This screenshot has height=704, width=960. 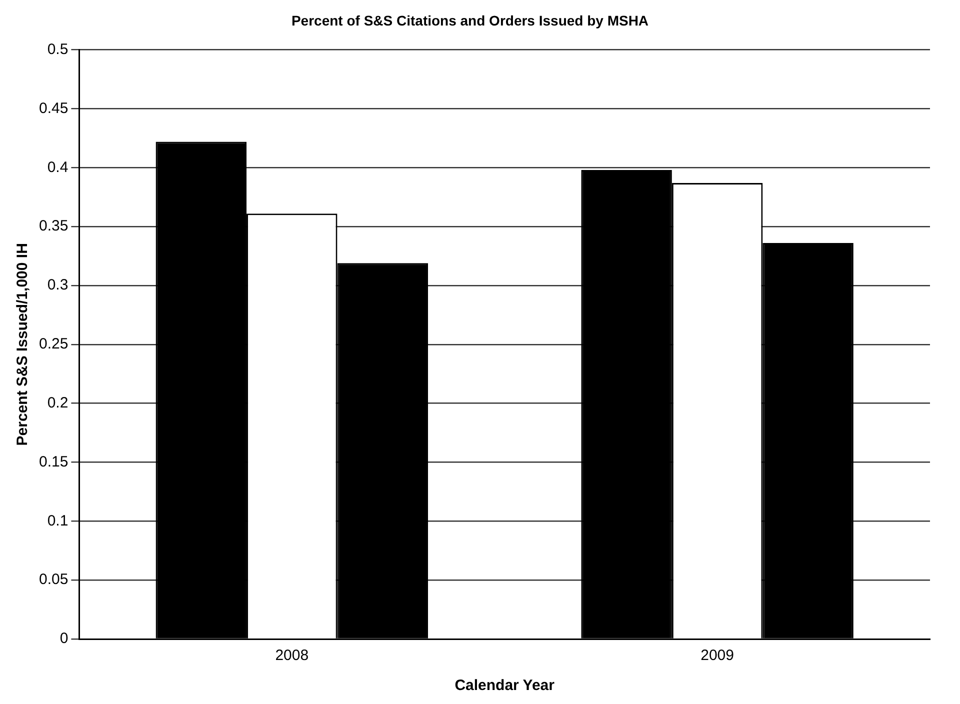 What do you see at coordinates (292, 655) in the screenshot?
I see `x-tick-label: 2008` at bounding box center [292, 655].